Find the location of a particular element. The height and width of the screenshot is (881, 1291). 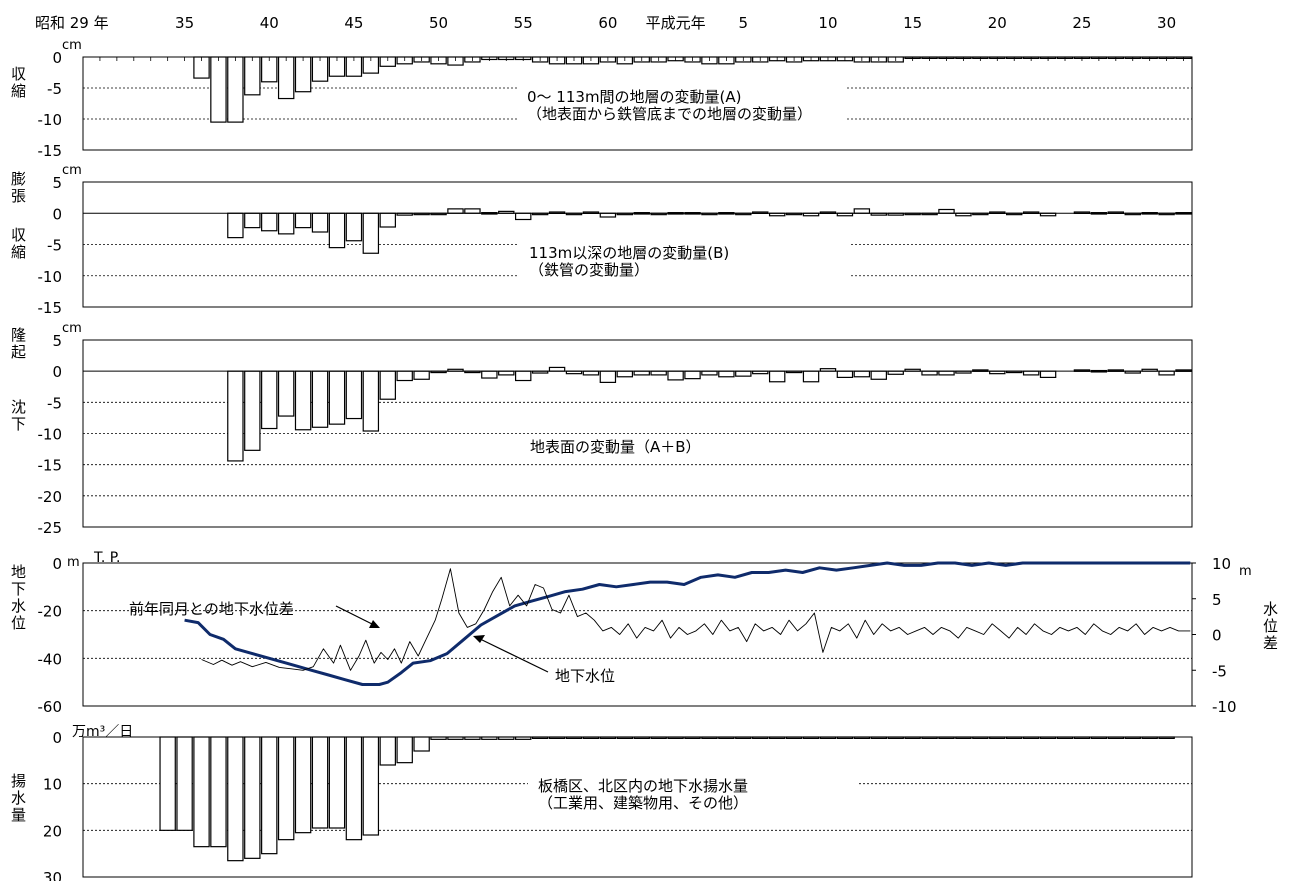

side-label-subsidence: 下 is located at coordinates (18, 424).